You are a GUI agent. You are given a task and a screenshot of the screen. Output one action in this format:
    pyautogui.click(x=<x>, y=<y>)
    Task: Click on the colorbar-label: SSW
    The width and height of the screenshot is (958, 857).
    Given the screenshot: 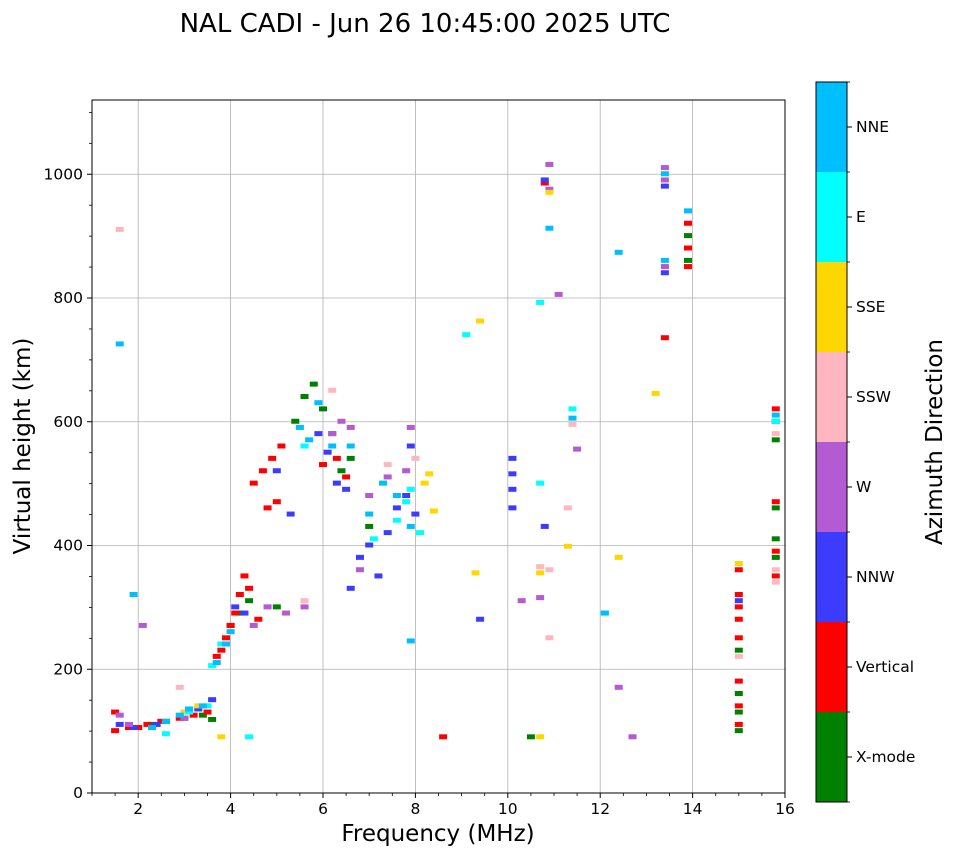 What is the action you would take?
    pyautogui.click(x=873, y=397)
    